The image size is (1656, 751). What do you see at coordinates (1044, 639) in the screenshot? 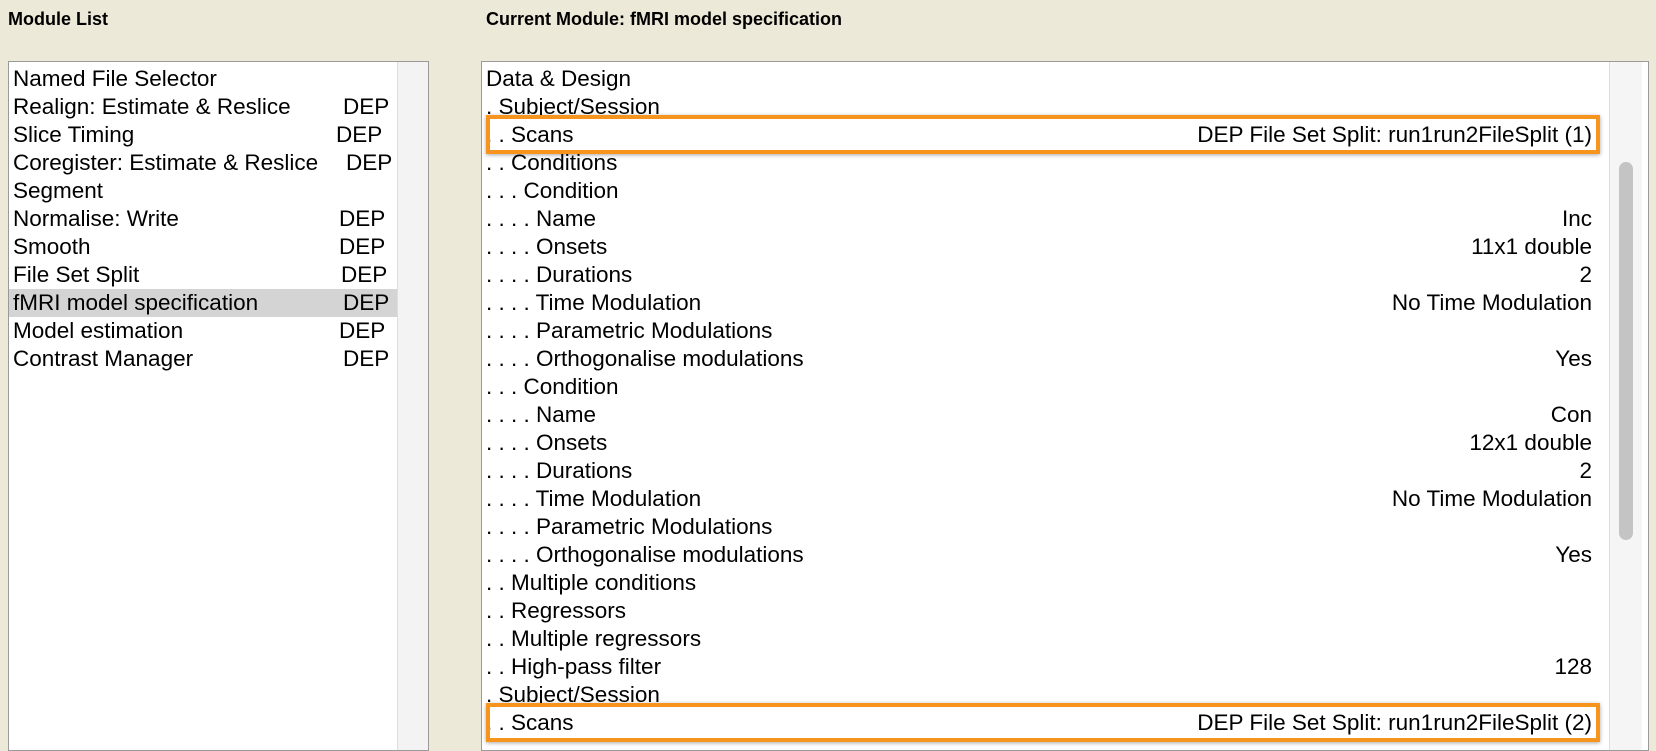
I see `tree-row: . . Multiple regressors` at bounding box center [1044, 639].